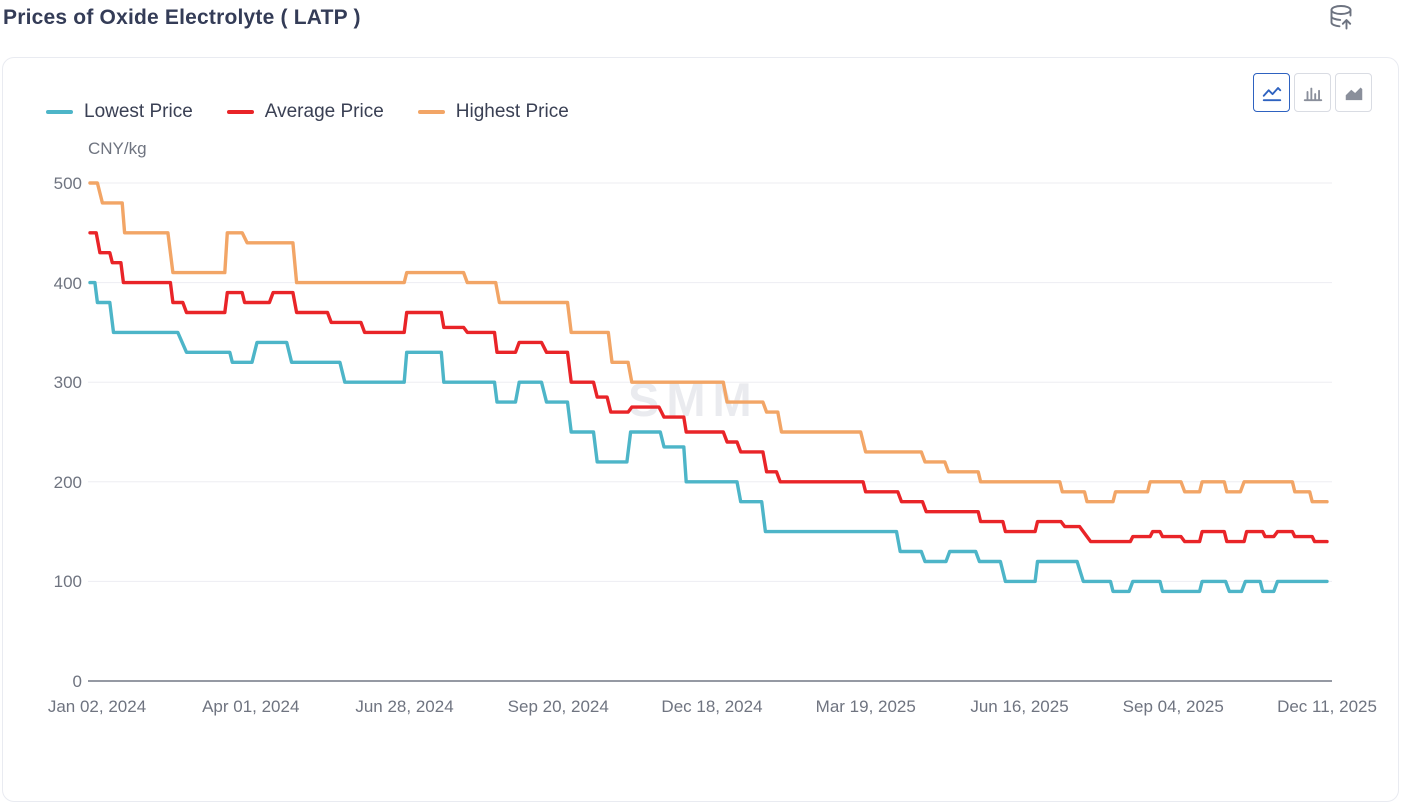 Image resolution: width=1401 pixels, height=802 pixels. Describe the element at coordinates (700, 28) in the screenshot. I see `page-header: Prices of Oxide Electrolyte ( LATP )` at that location.